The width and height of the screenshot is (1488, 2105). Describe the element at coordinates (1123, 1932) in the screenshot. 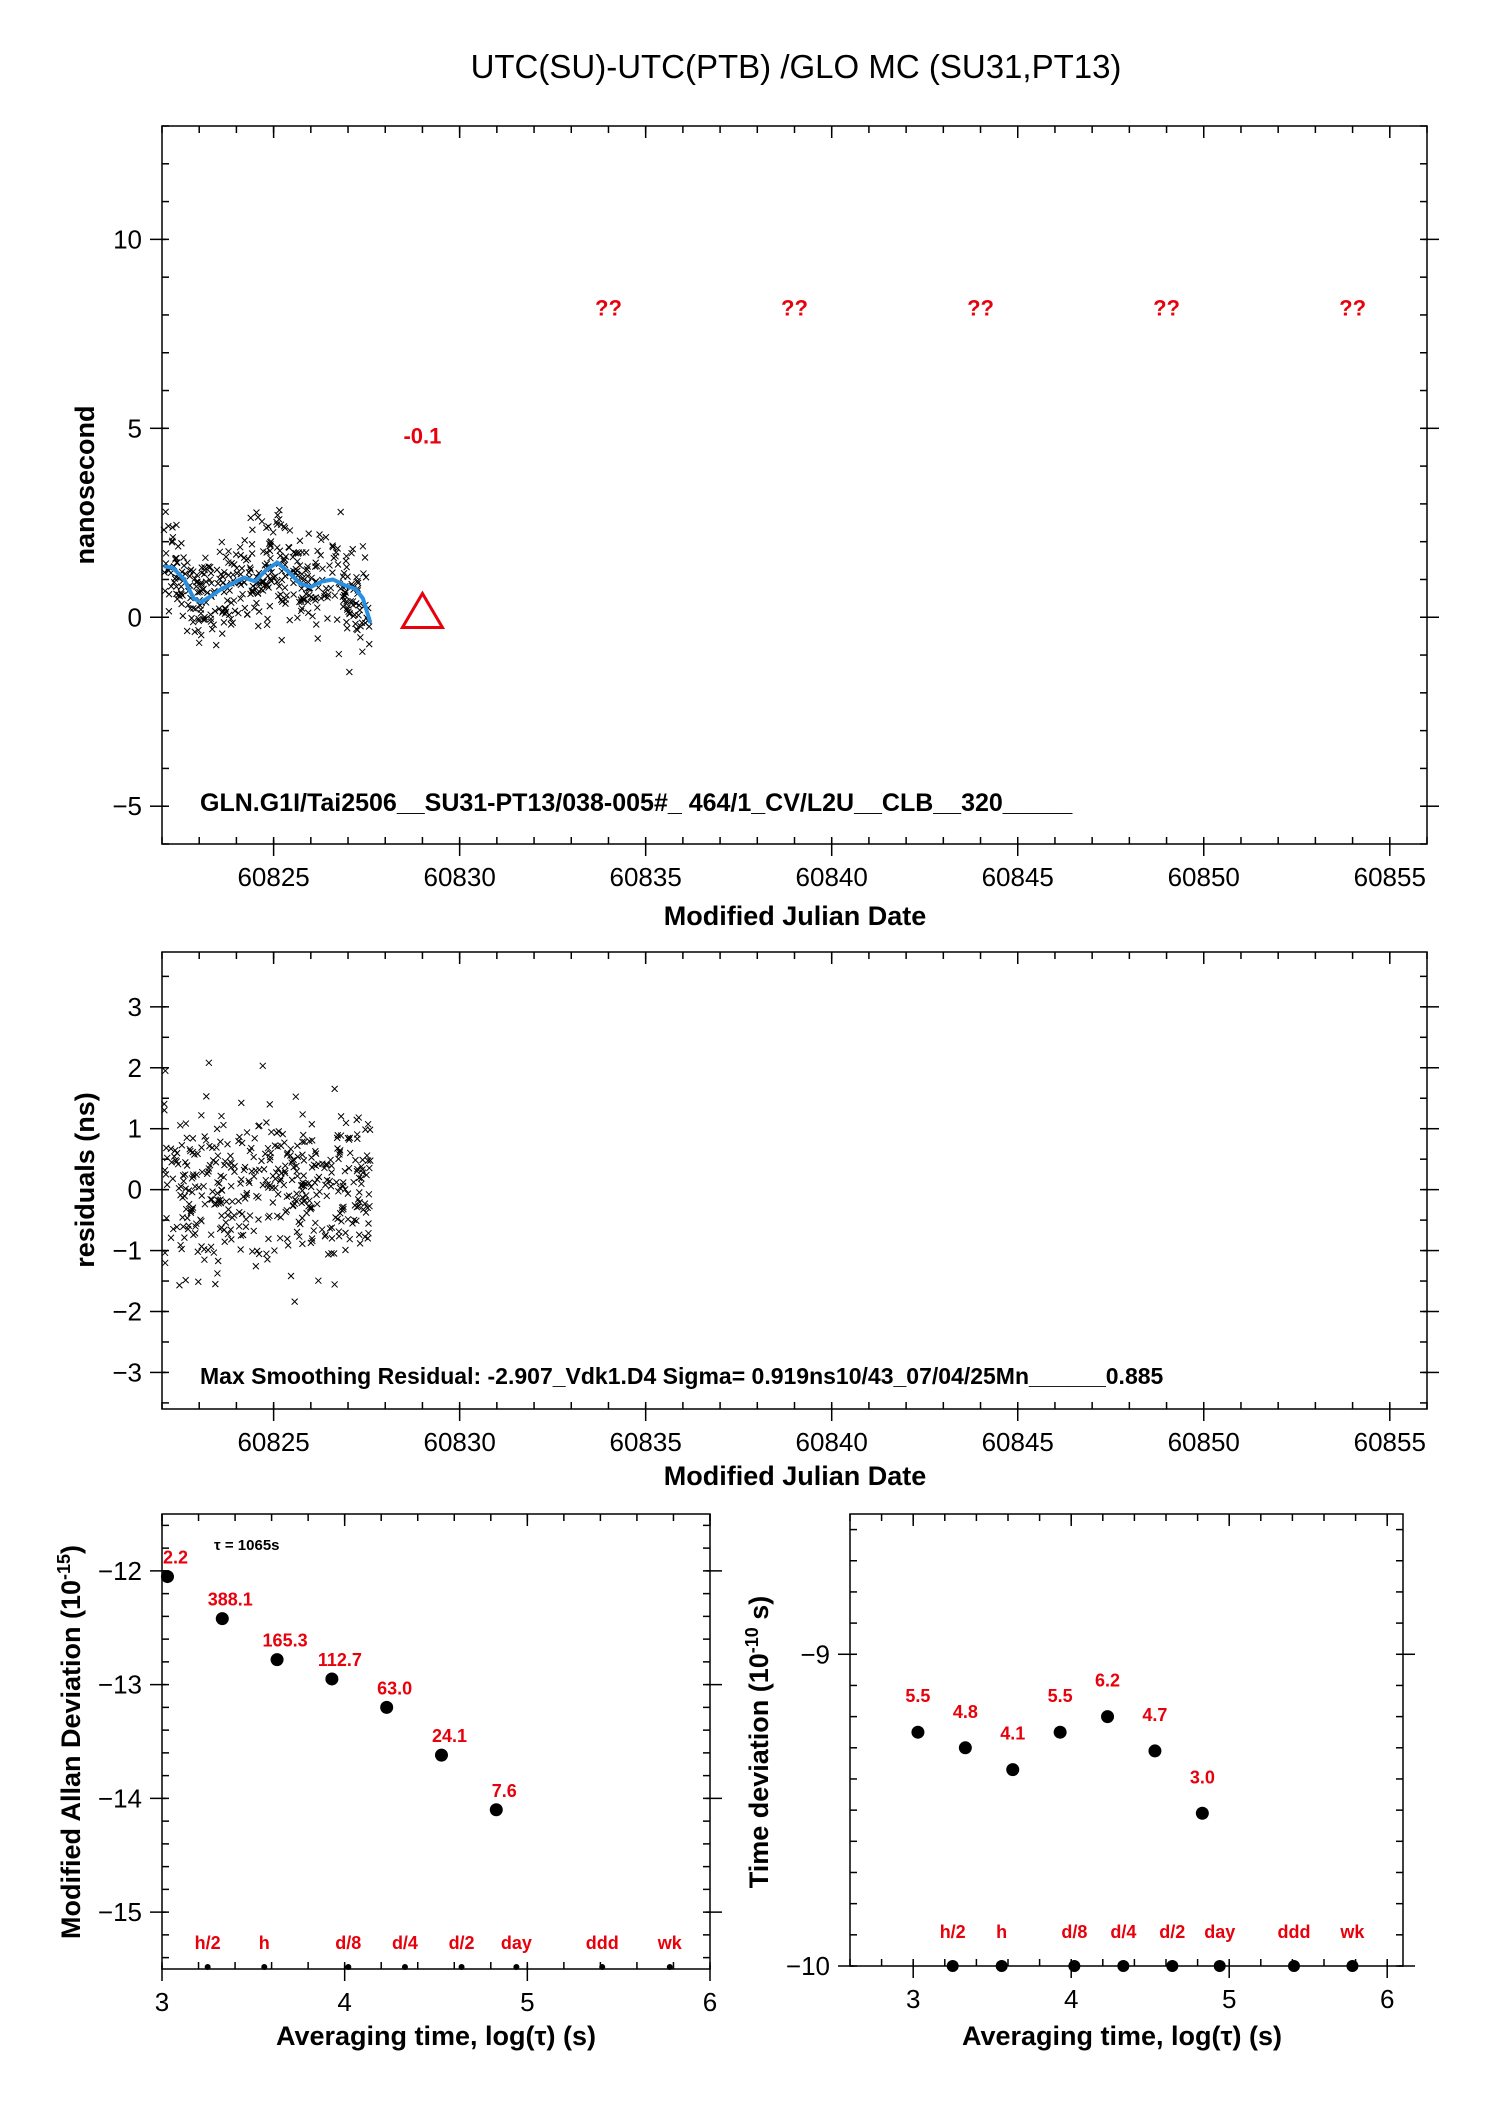

I see `interval-label: d/4` at that location.